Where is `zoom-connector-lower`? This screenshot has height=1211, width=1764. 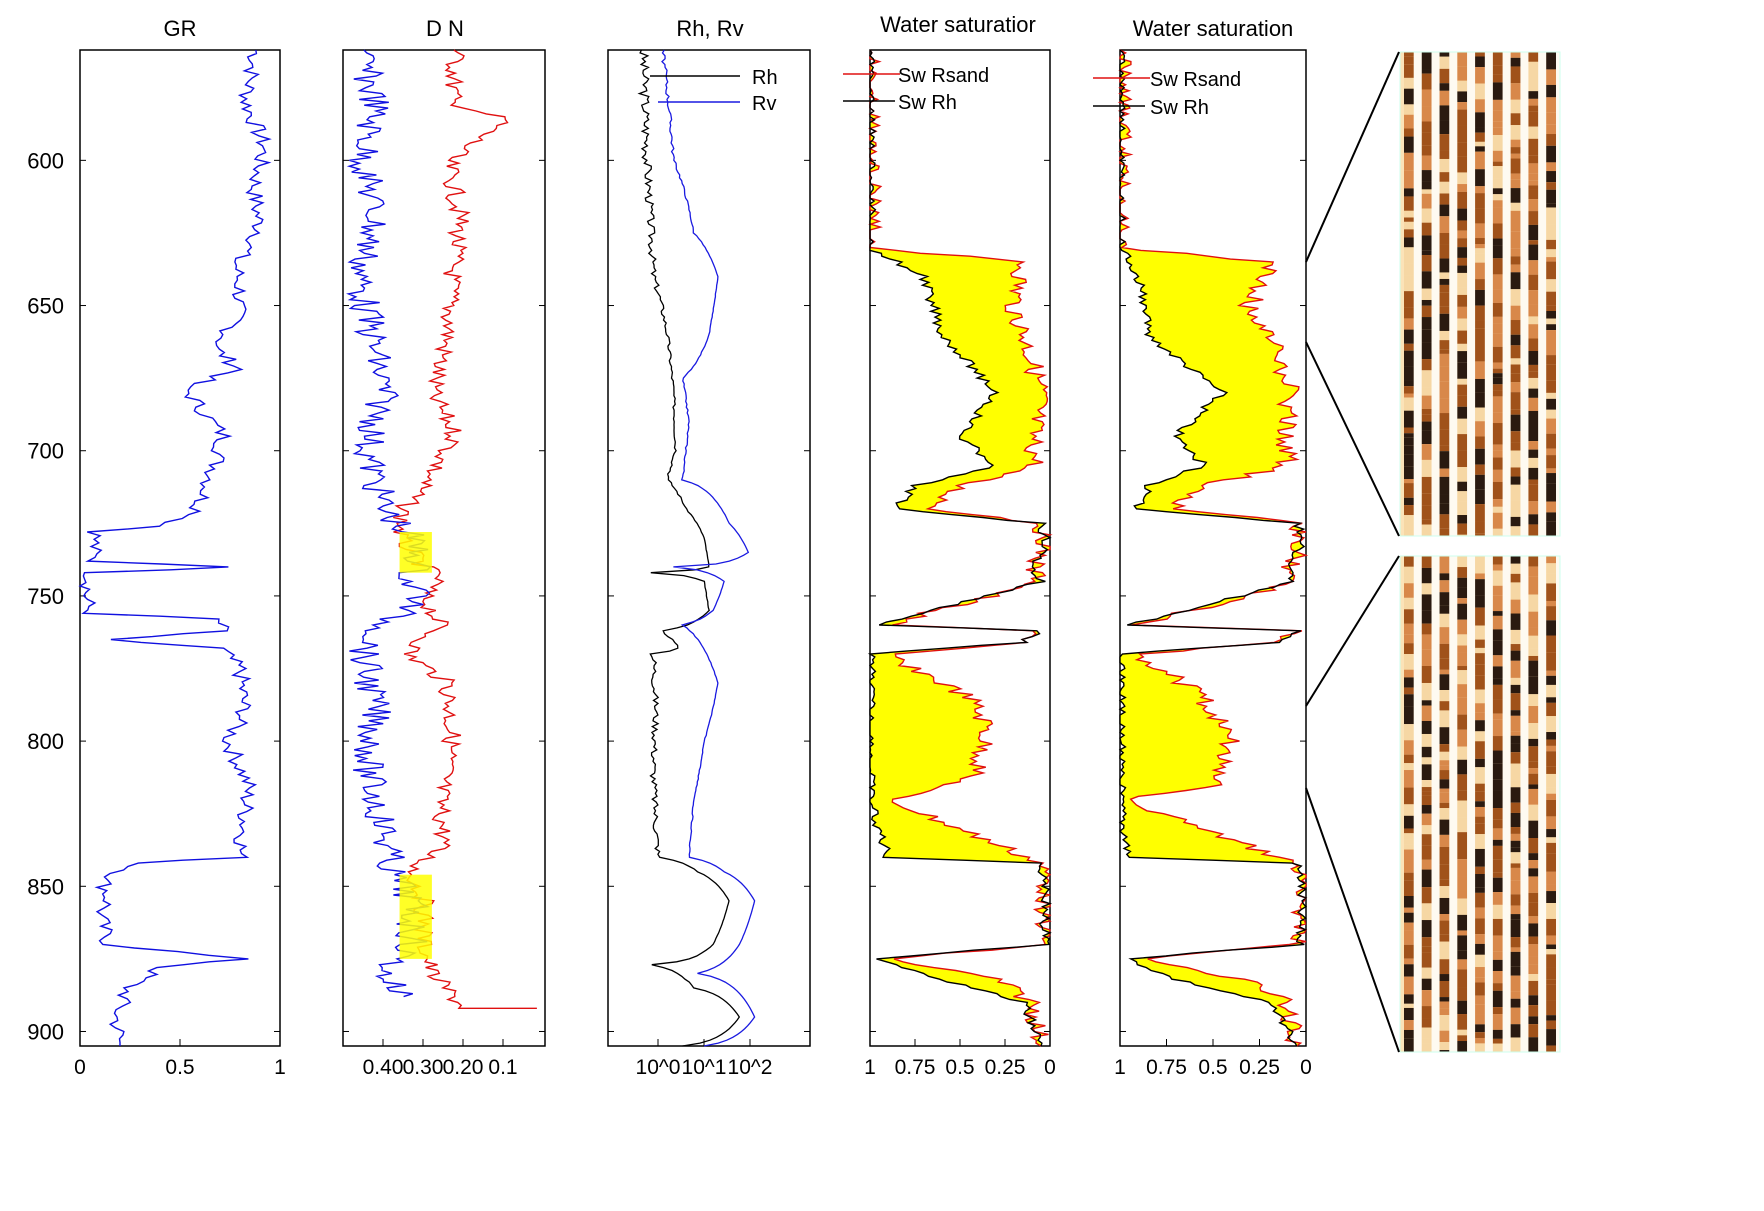
zoom-connector-lower is located at coordinates (1352, 804).